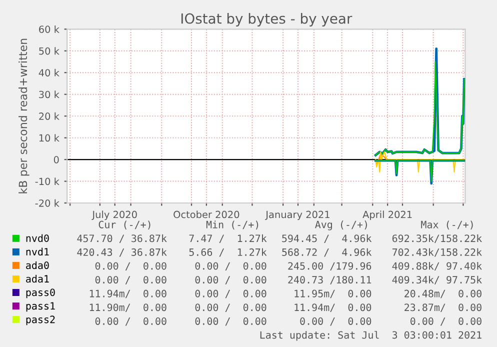  I want to click on x-tick-label: October 2020, so click(207, 214).